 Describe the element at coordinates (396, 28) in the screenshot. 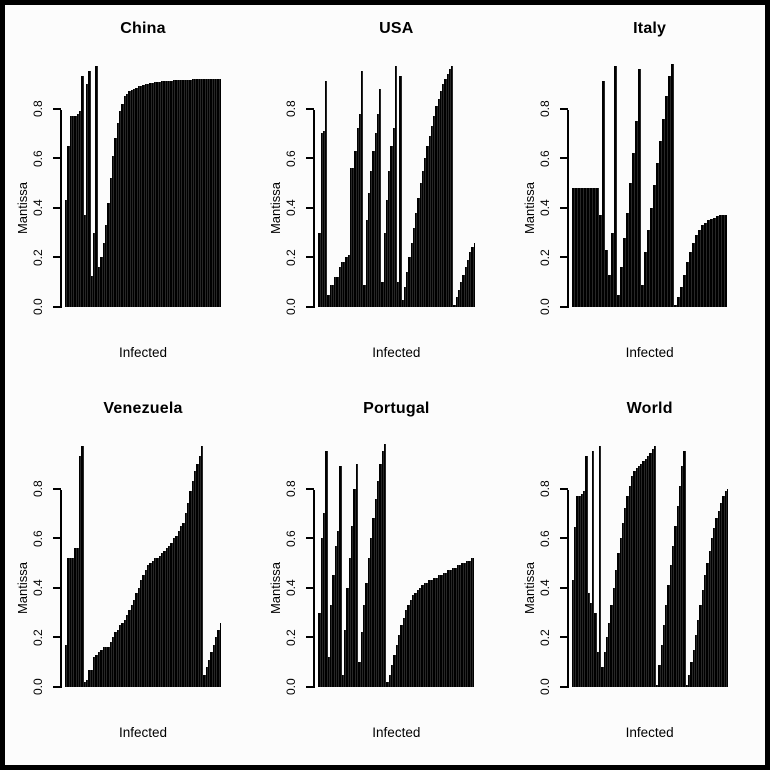

I see `panel-title: USA` at that location.